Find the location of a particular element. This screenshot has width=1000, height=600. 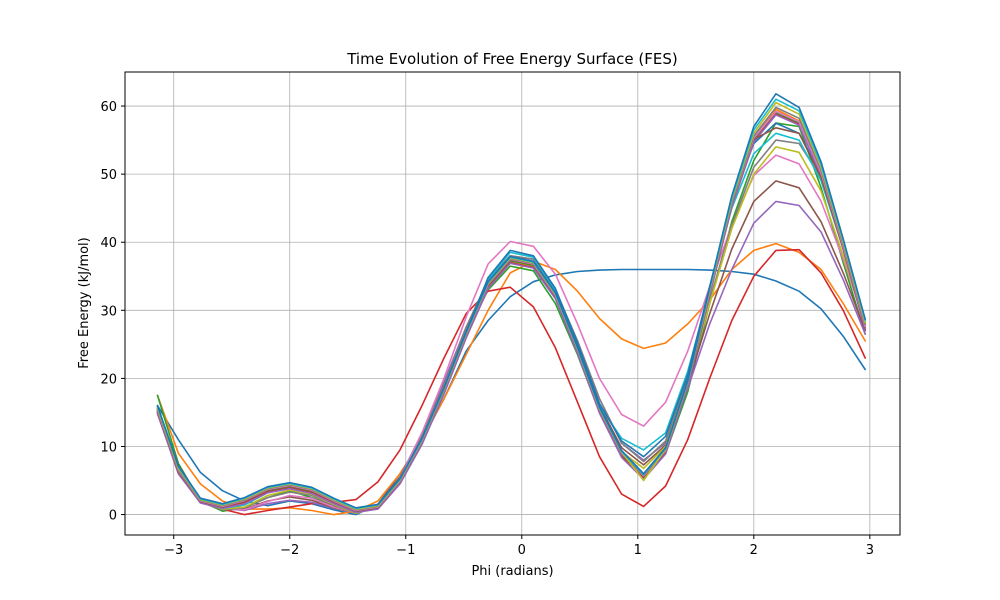

x-tick-label: −3 is located at coordinates (173, 550).